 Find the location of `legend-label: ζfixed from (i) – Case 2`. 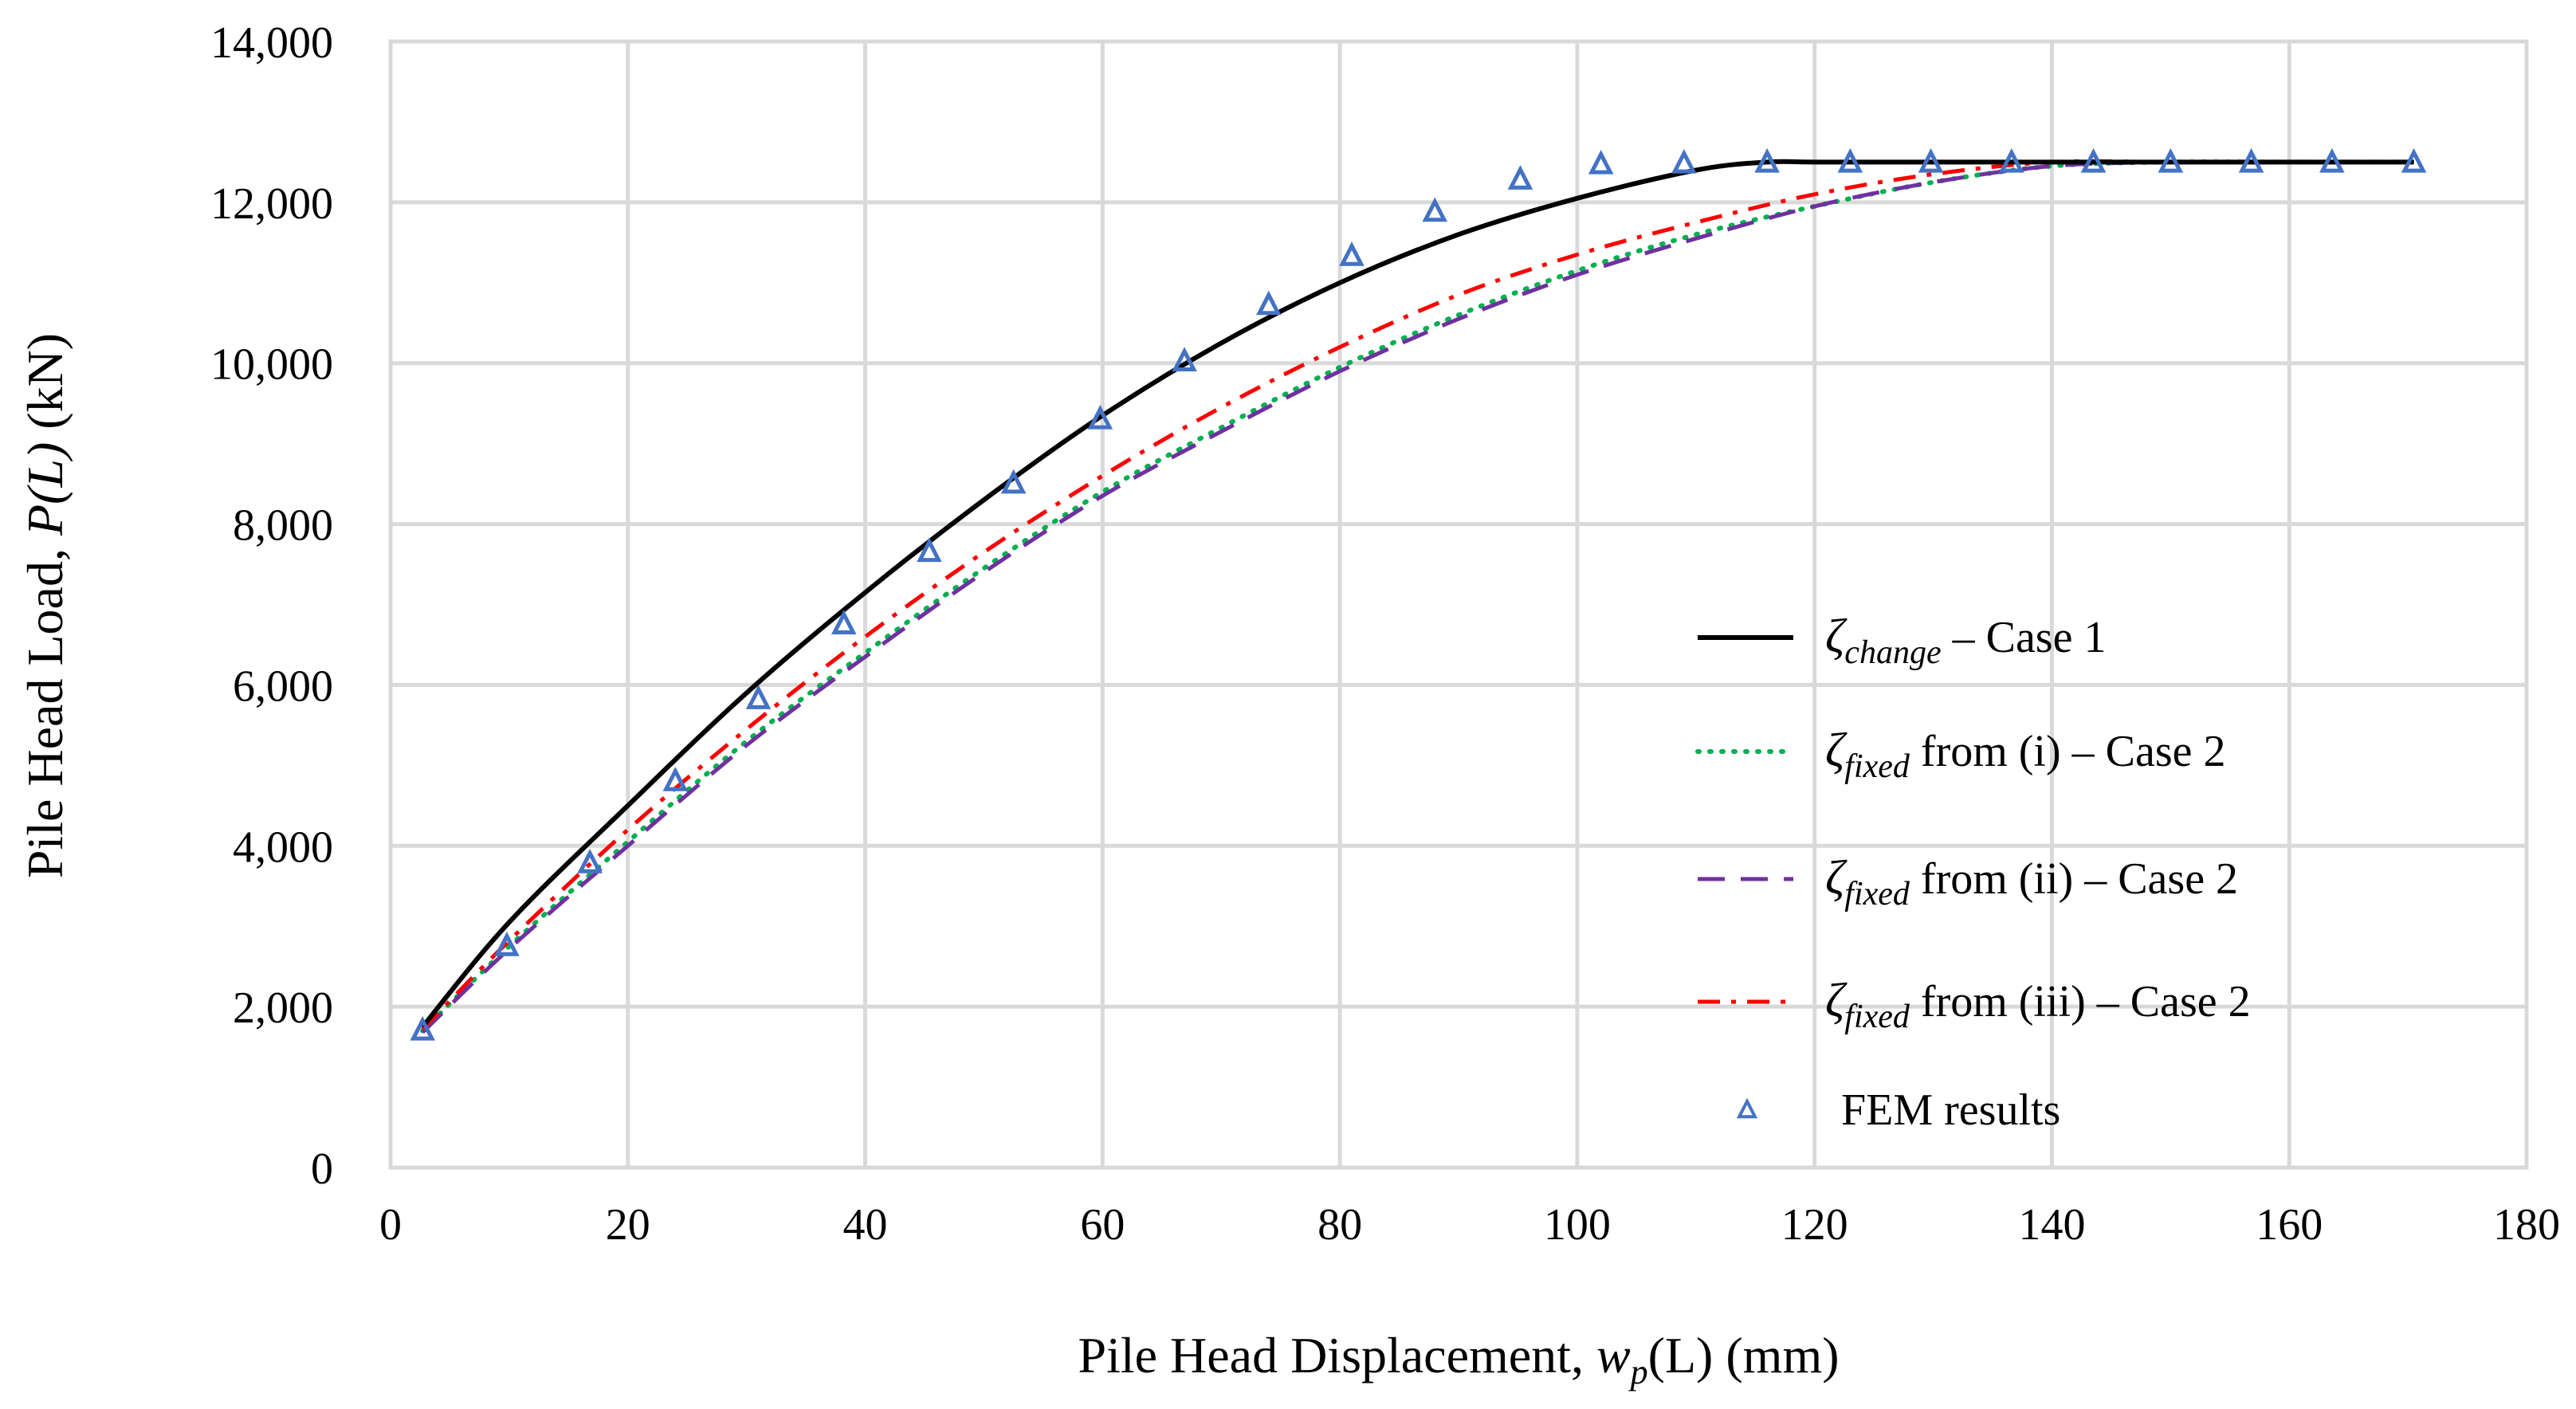

legend-label: ζfixed from (i) – Case 2 is located at coordinates (2025, 754).